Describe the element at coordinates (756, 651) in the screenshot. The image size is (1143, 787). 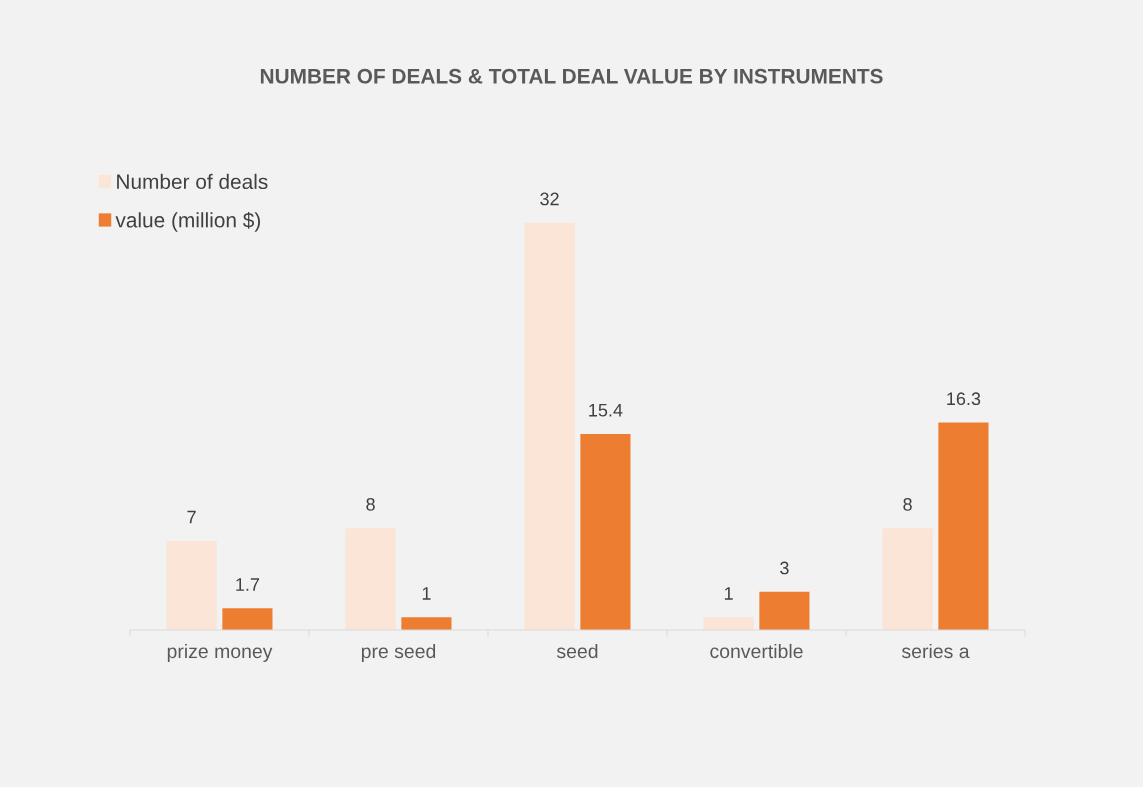
I see `x-tick-label: convertible` at that location.